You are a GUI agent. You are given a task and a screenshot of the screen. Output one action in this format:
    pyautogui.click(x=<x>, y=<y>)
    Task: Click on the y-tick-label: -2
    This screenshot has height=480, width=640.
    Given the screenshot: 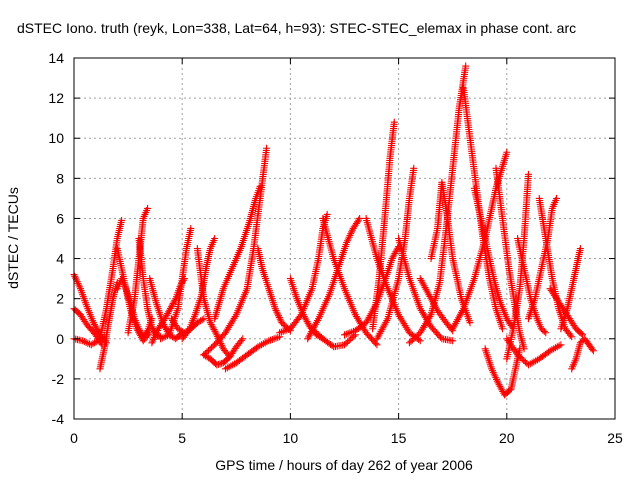 What is the action you would take?
    pyautogui.click(x=58, y=379)
    